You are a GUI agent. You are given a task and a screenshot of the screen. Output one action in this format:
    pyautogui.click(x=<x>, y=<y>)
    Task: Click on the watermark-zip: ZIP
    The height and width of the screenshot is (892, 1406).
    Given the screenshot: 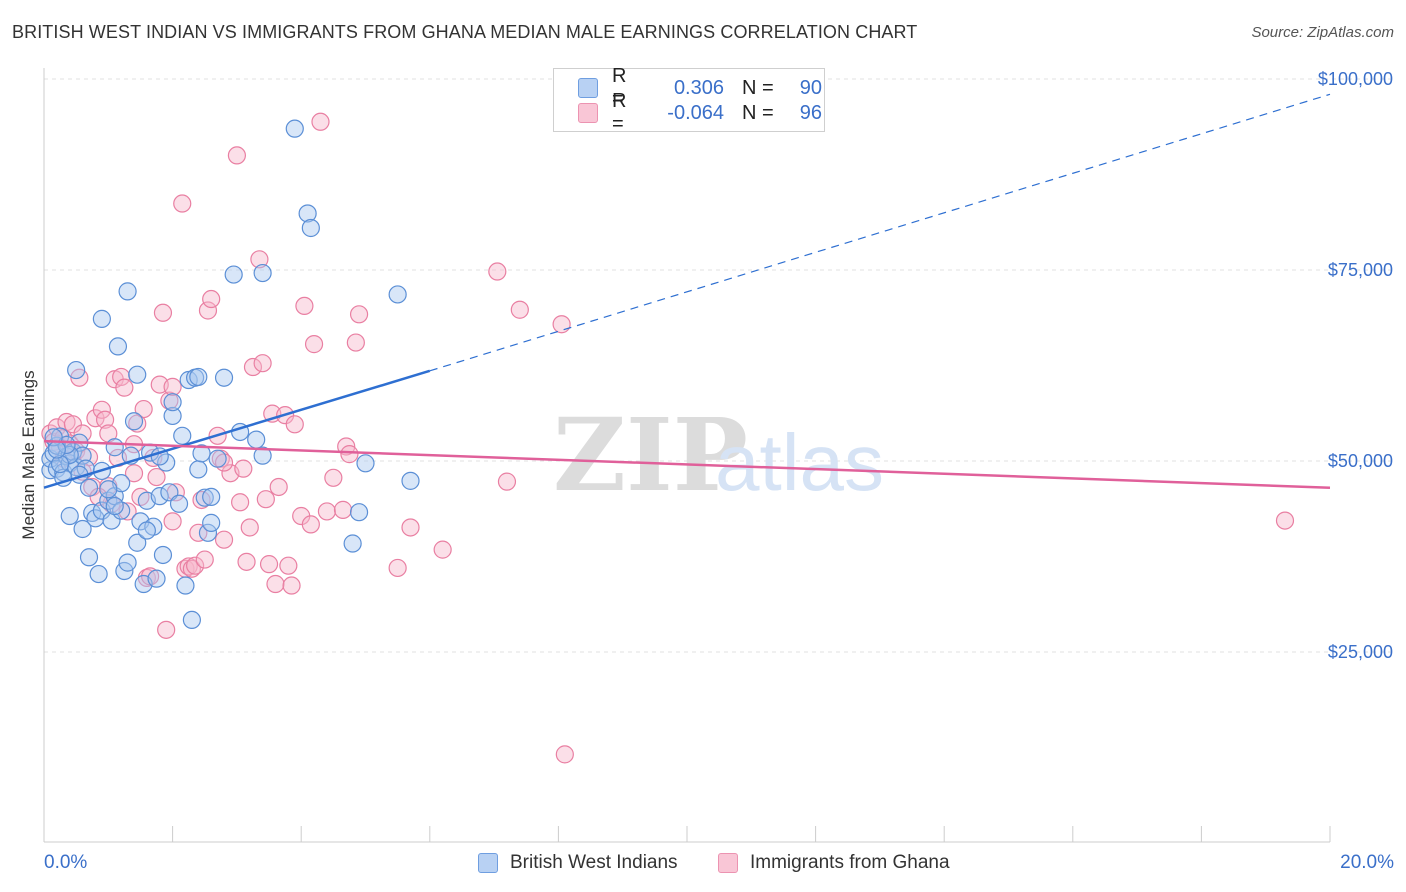 What is the action you would take?
    pyautogui.click(x=650, y=455)
    